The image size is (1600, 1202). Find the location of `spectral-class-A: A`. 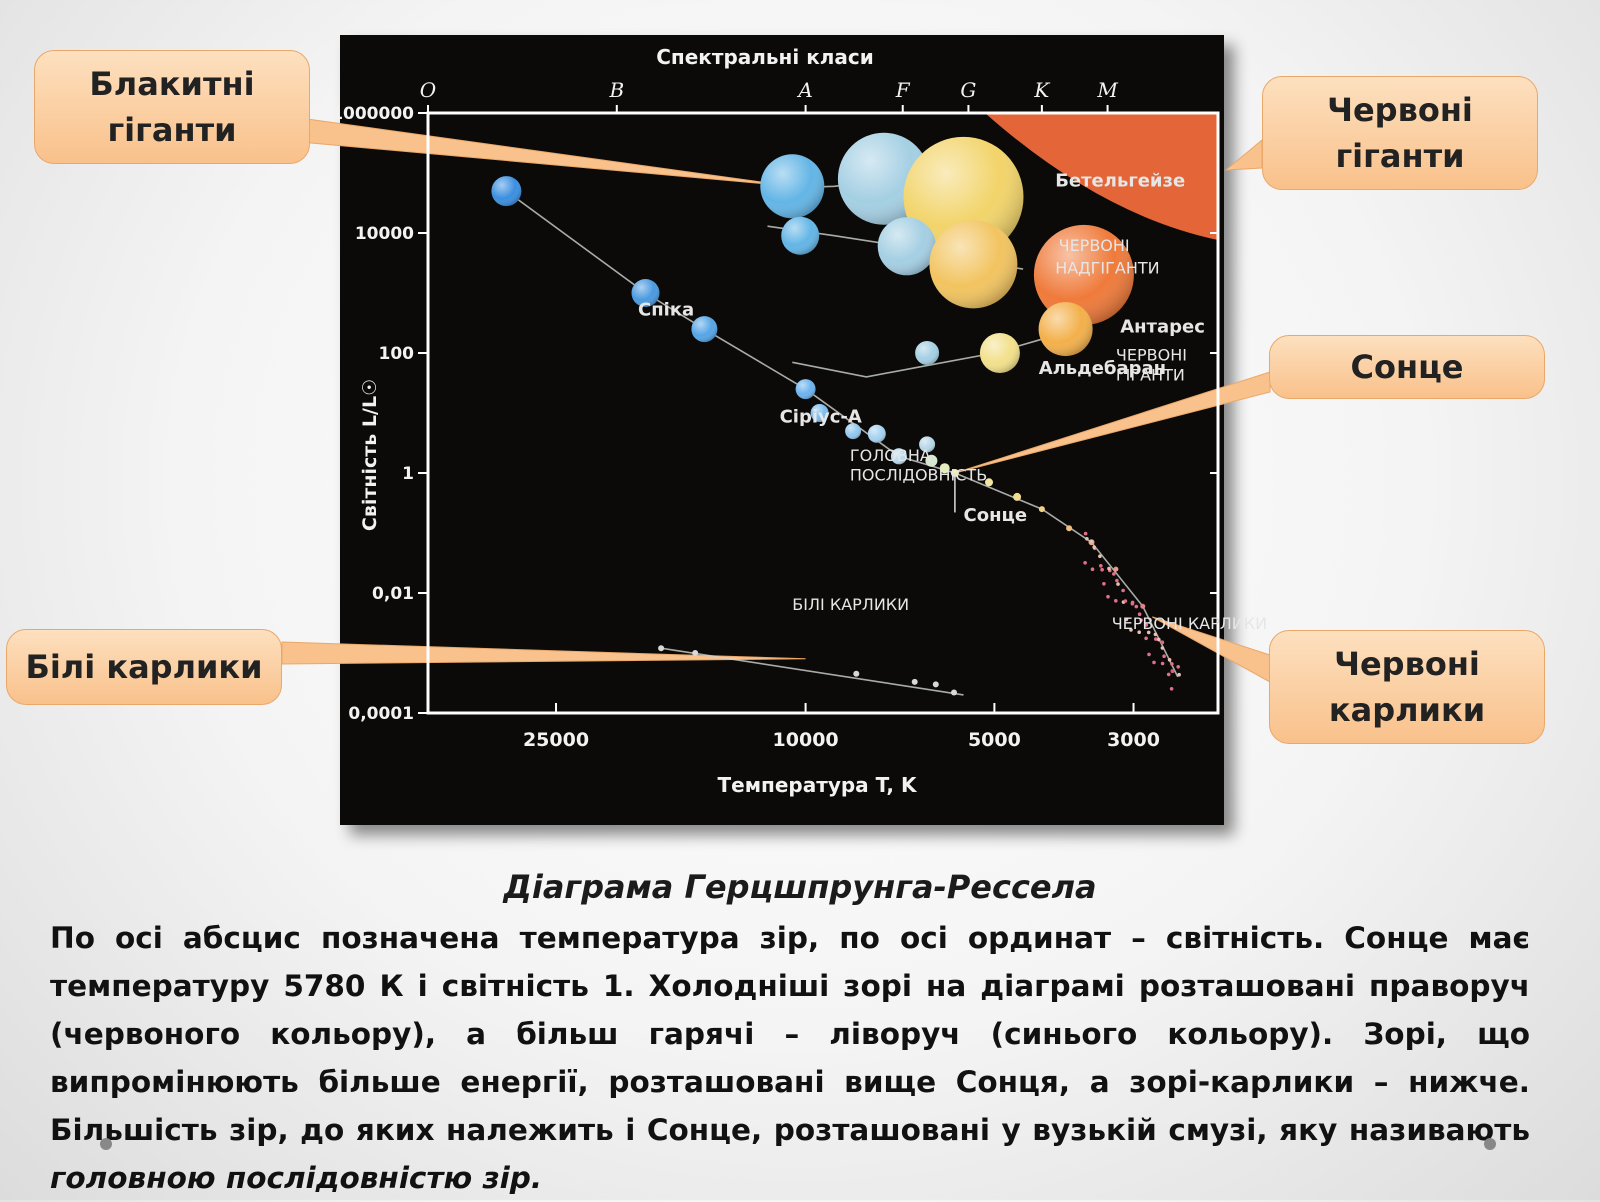

spectral-class-A: A is located at coordinates (804, 90).